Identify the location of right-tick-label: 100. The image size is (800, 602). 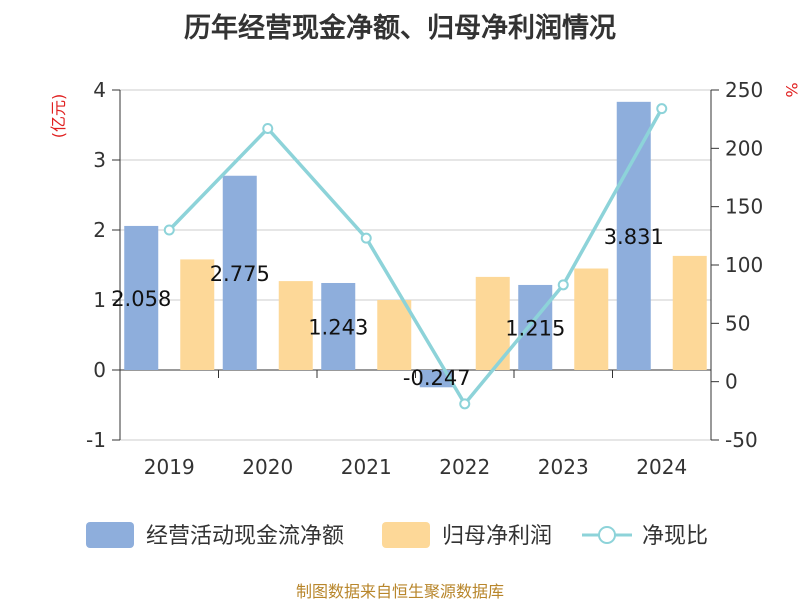
(744, 265).